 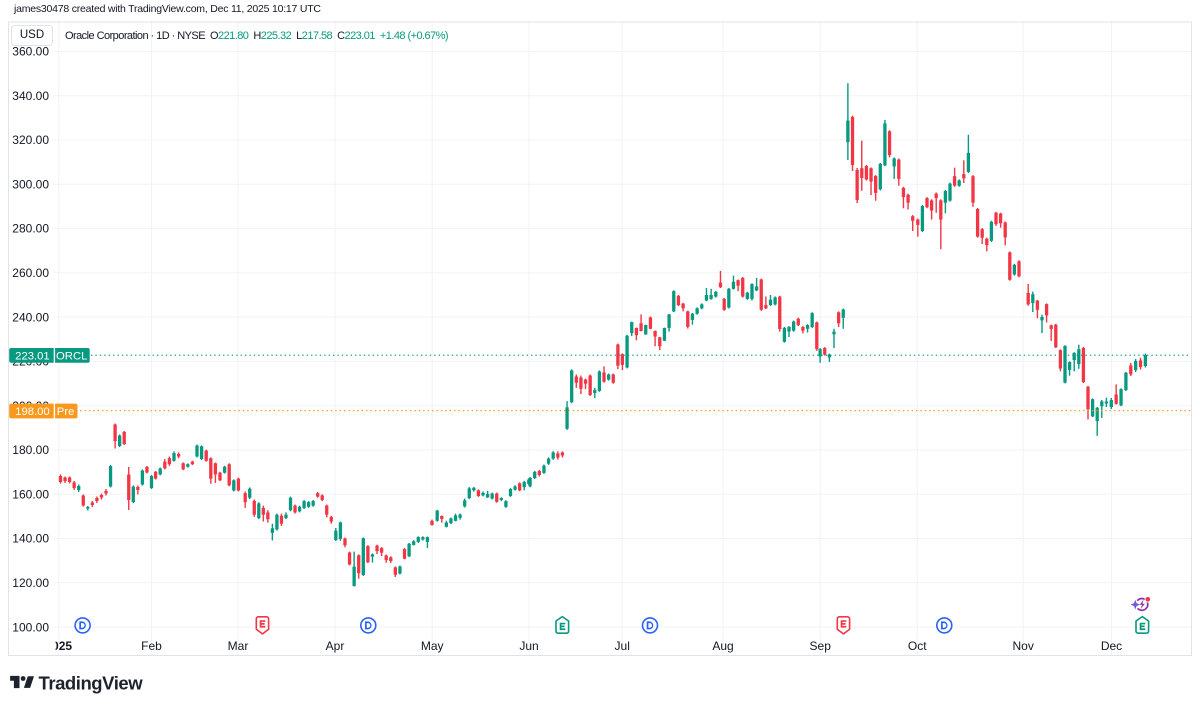 What do you see at coordinates (30, 96) in the screenshot?
I see `svg-text: 340.00` at bounding box center [30, 96].